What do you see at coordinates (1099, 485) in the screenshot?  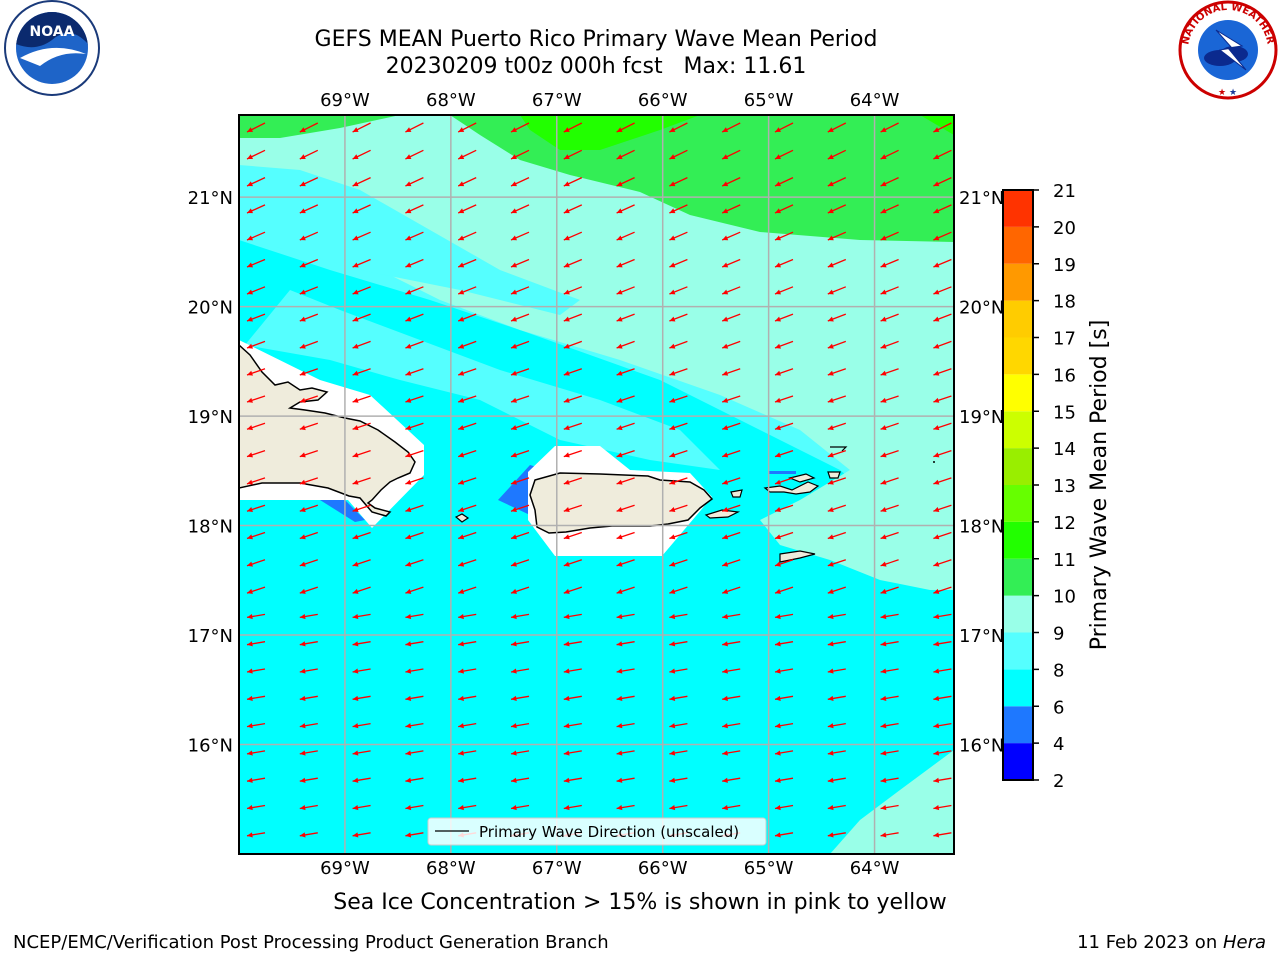 I see `colorbar-label: Primary Wave Mean Period [s]` at bounding box center [1099, 485].